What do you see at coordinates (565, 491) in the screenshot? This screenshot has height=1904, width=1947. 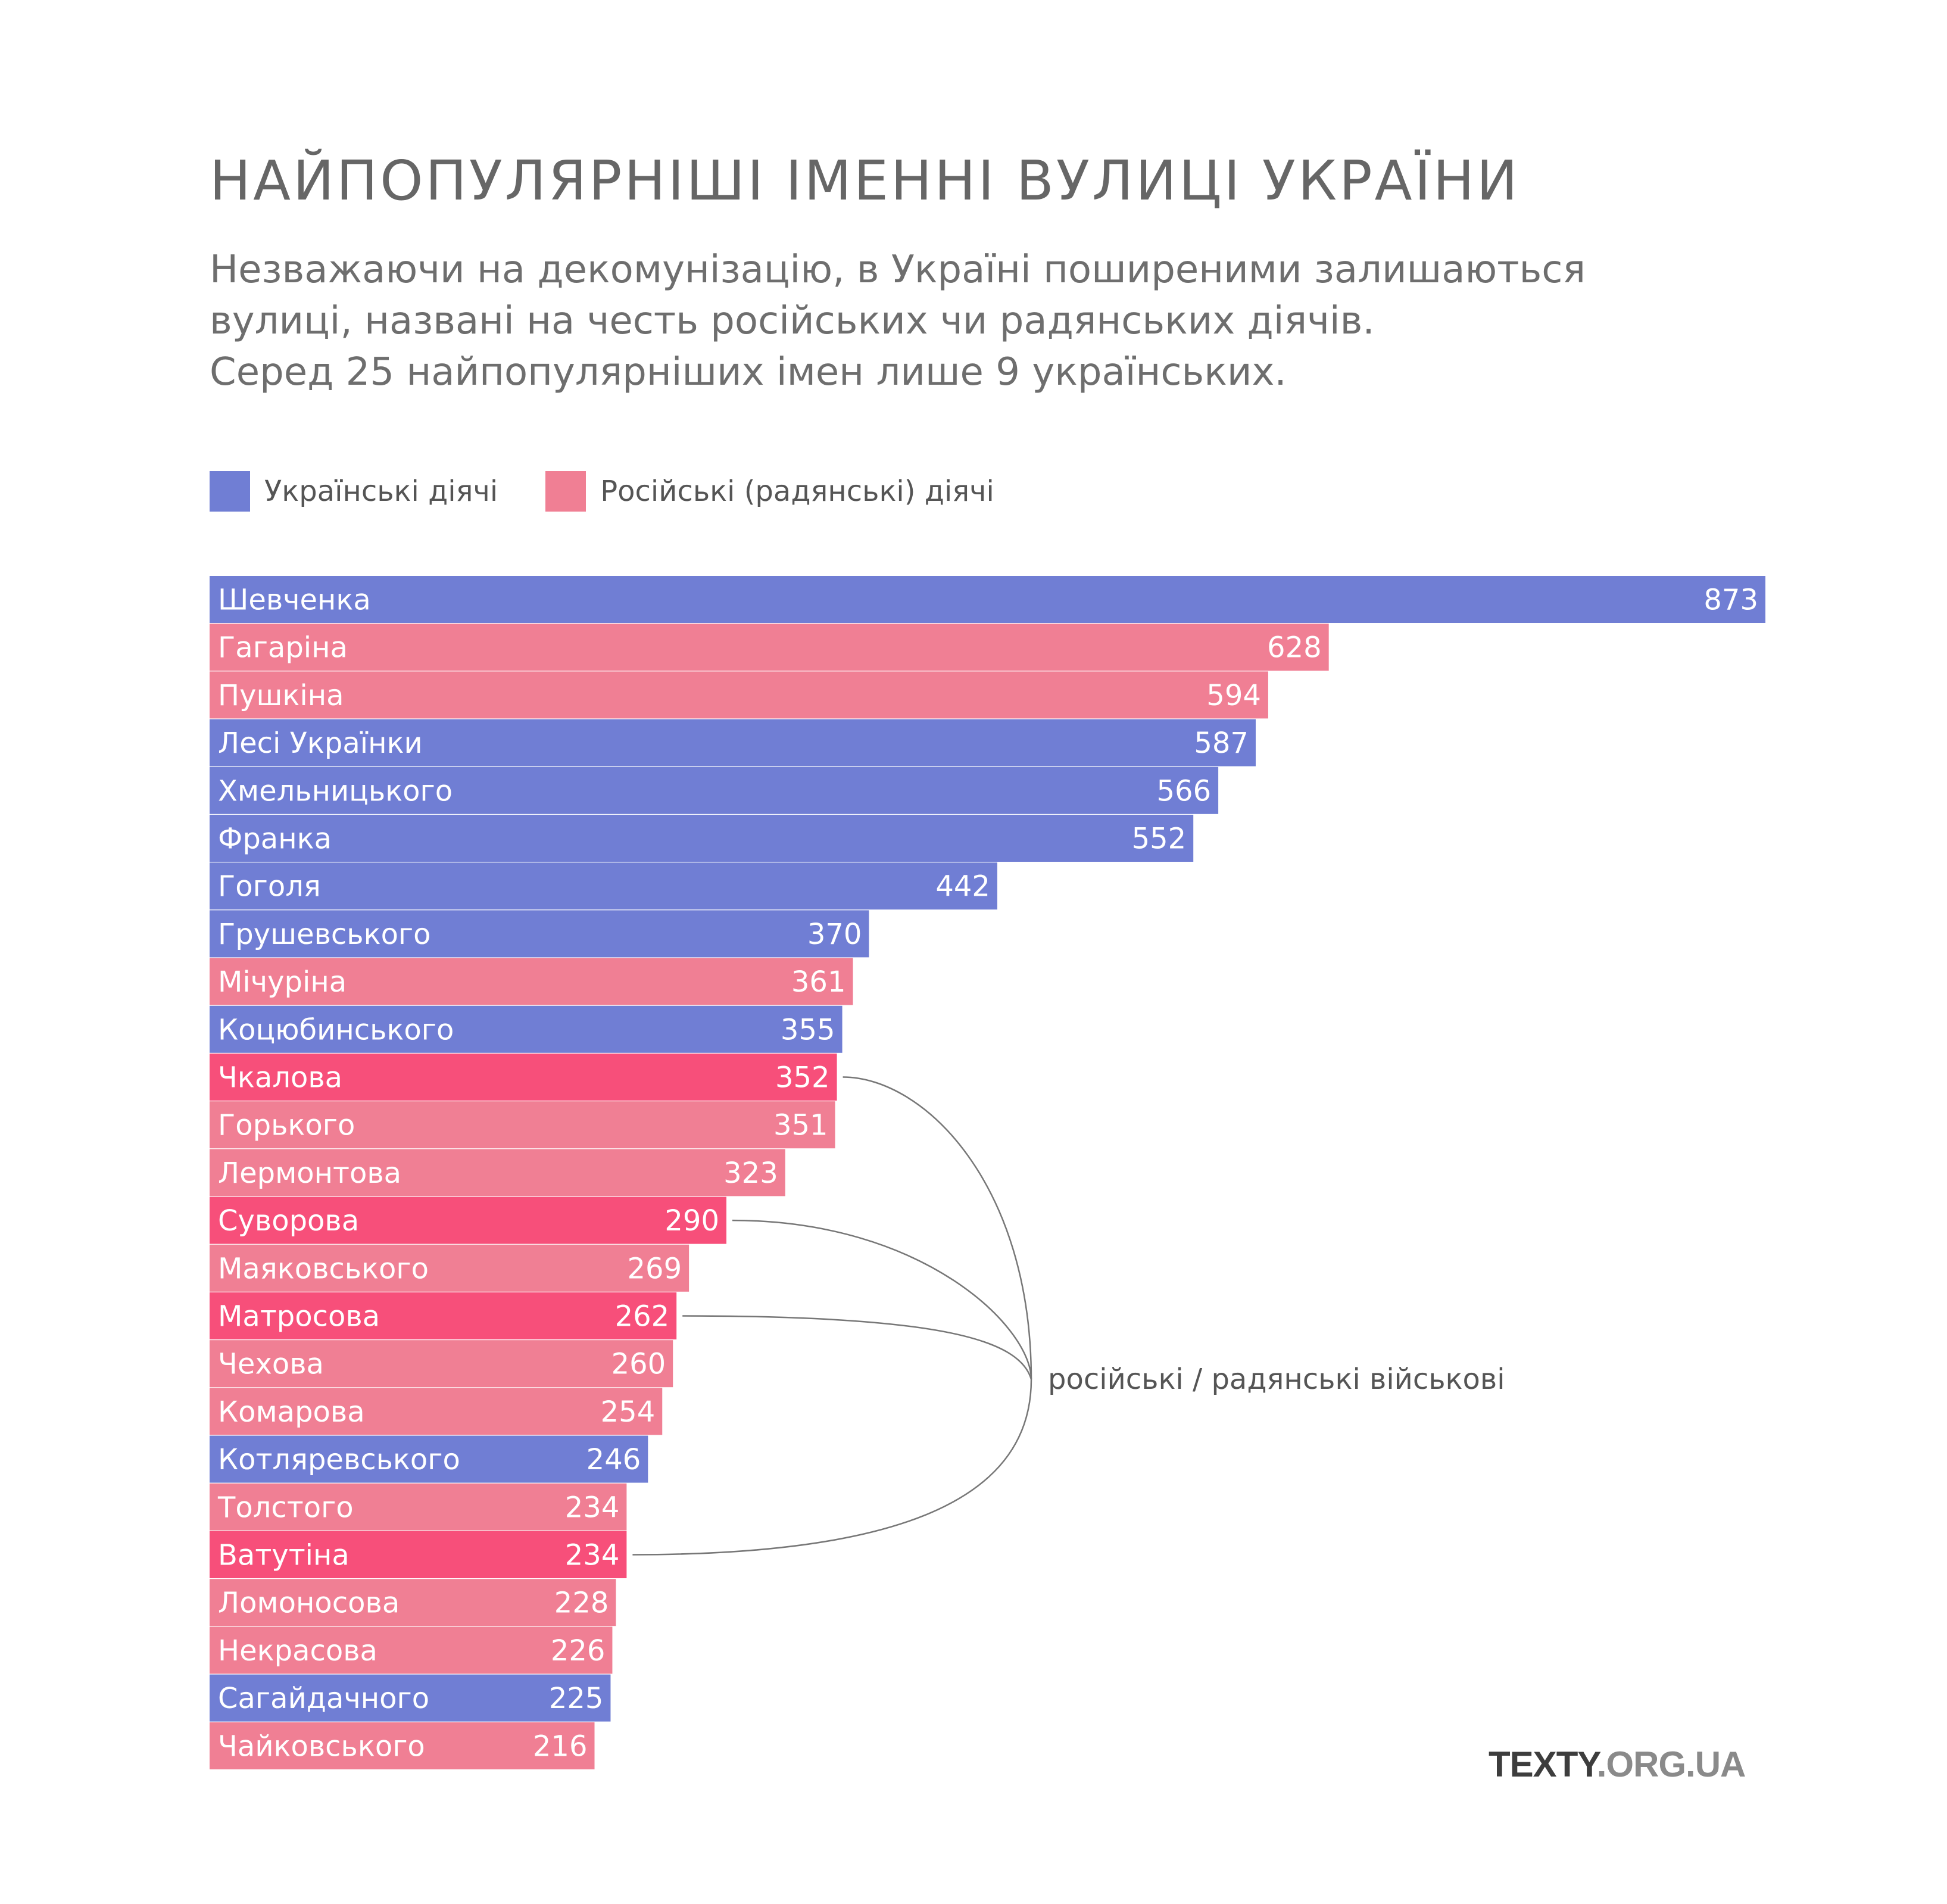 I see `legend-swatch-russian` at bounding box center [565, 491].